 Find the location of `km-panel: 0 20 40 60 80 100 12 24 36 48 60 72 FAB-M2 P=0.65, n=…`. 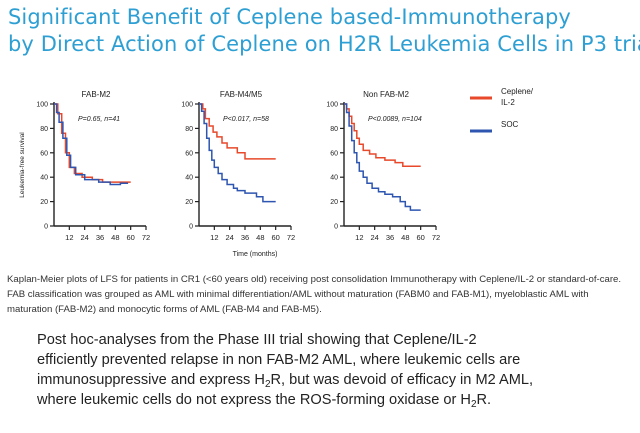

km-panel: 0 20 40 60 80 100 12 24 36 48 60 72 FAB-M2 P=0.65, n=… is located at coordinates (84, 166).